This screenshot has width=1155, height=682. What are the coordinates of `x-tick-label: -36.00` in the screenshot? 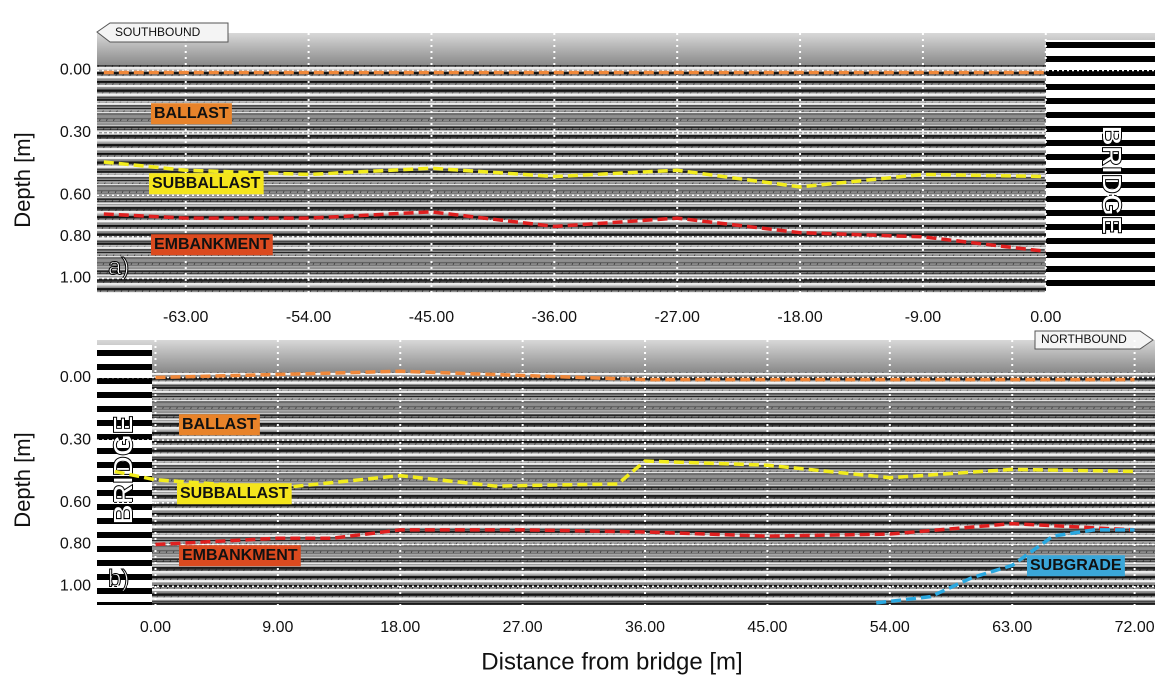 It's located at (554, 317).